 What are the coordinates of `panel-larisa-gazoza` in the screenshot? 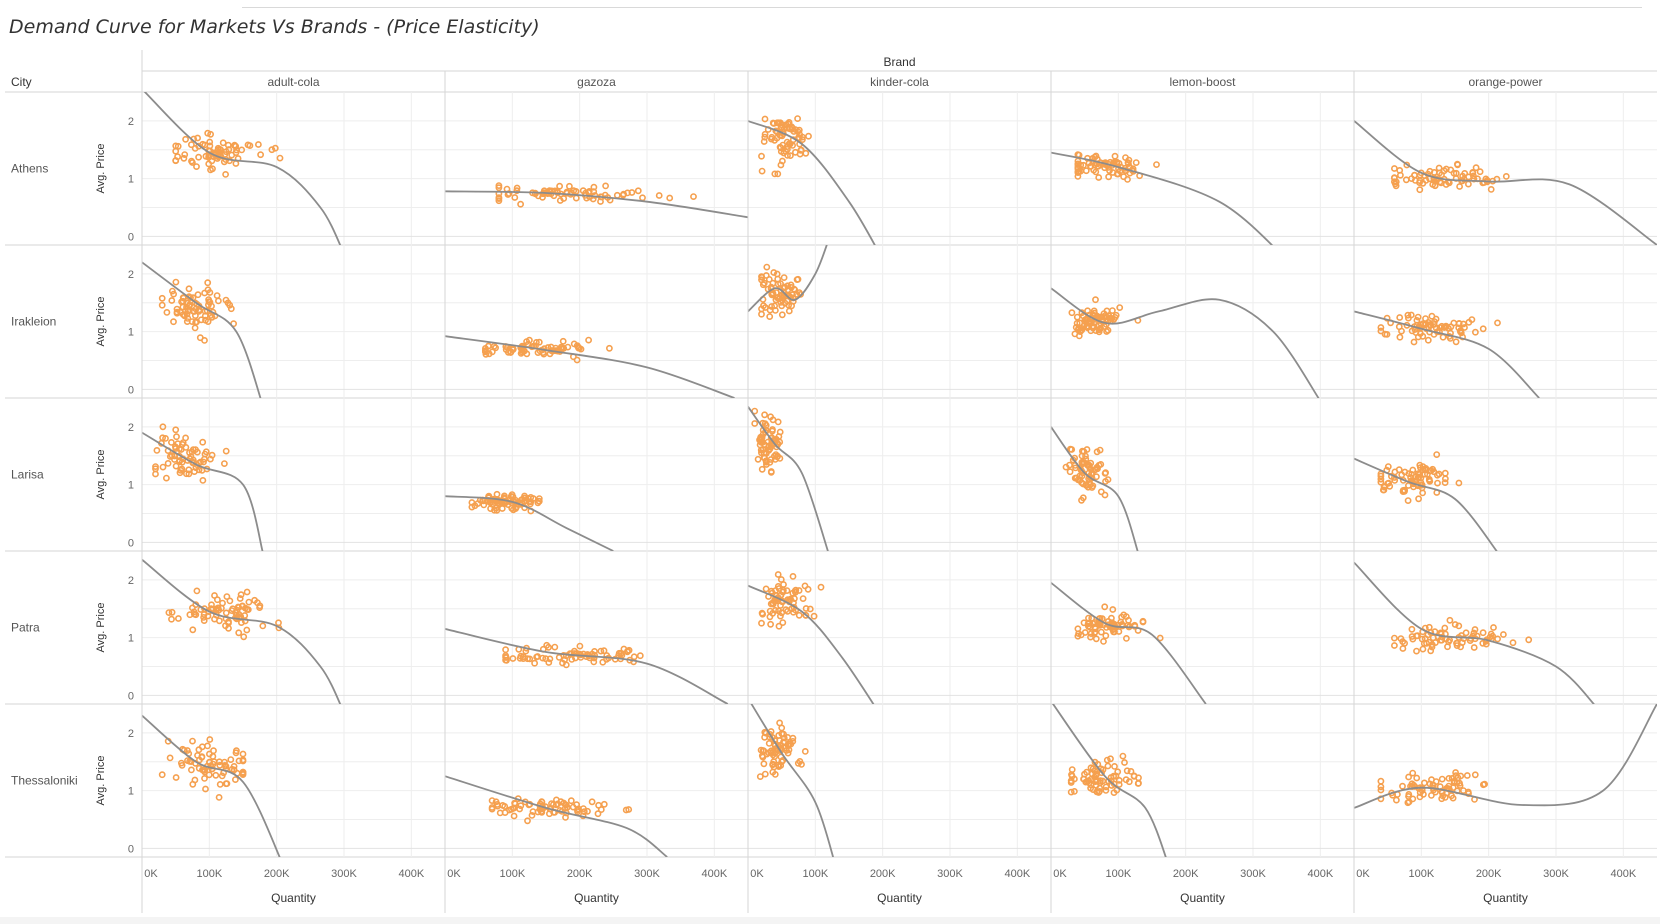 It's located at (596, 474).